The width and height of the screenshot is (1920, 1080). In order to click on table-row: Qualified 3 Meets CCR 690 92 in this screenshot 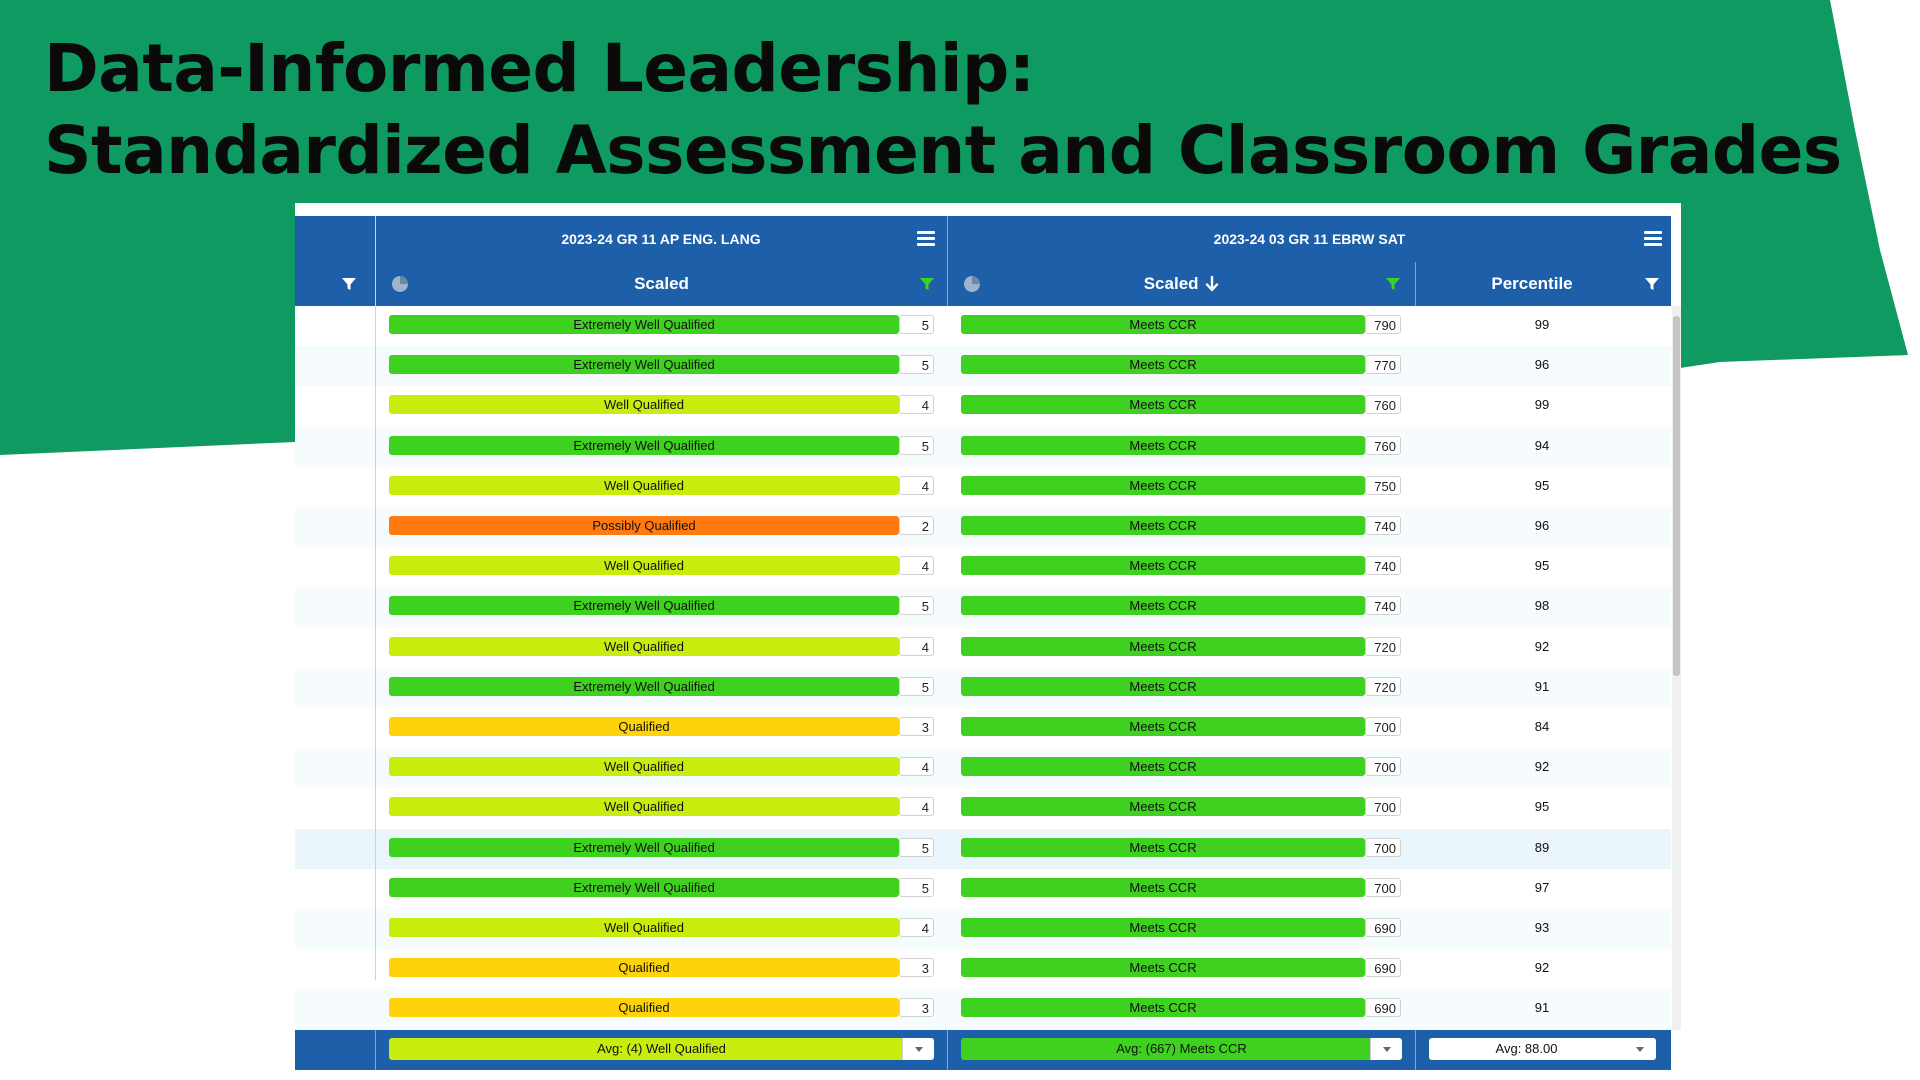, I will do `click(983, 969)`.